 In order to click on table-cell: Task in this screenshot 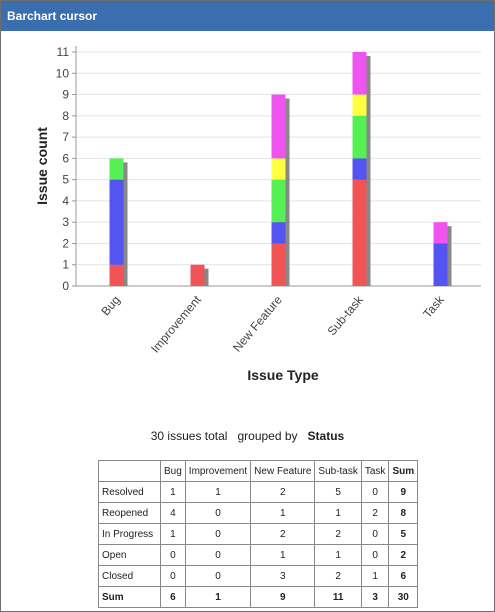, I will do `click(375, 471)`.